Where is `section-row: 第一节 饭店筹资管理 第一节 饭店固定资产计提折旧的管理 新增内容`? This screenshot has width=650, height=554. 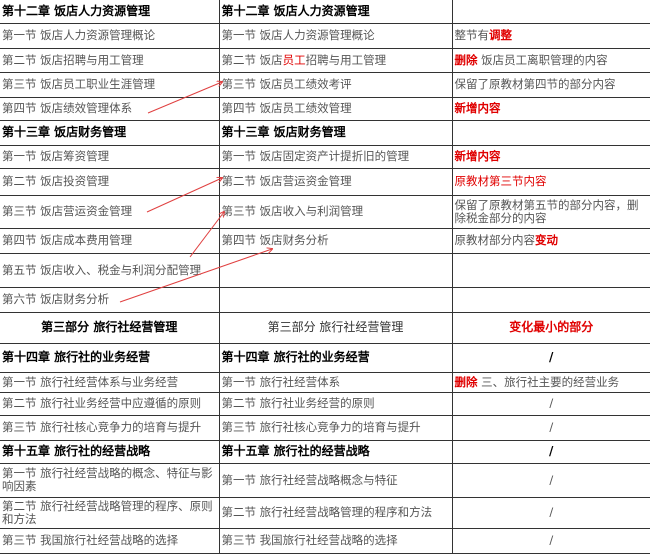
section-row: 第一节 饭店筹资管理 第一节 饭店固定资产计提折旧的管理 新增内容 is located at coordinates (325, 157).